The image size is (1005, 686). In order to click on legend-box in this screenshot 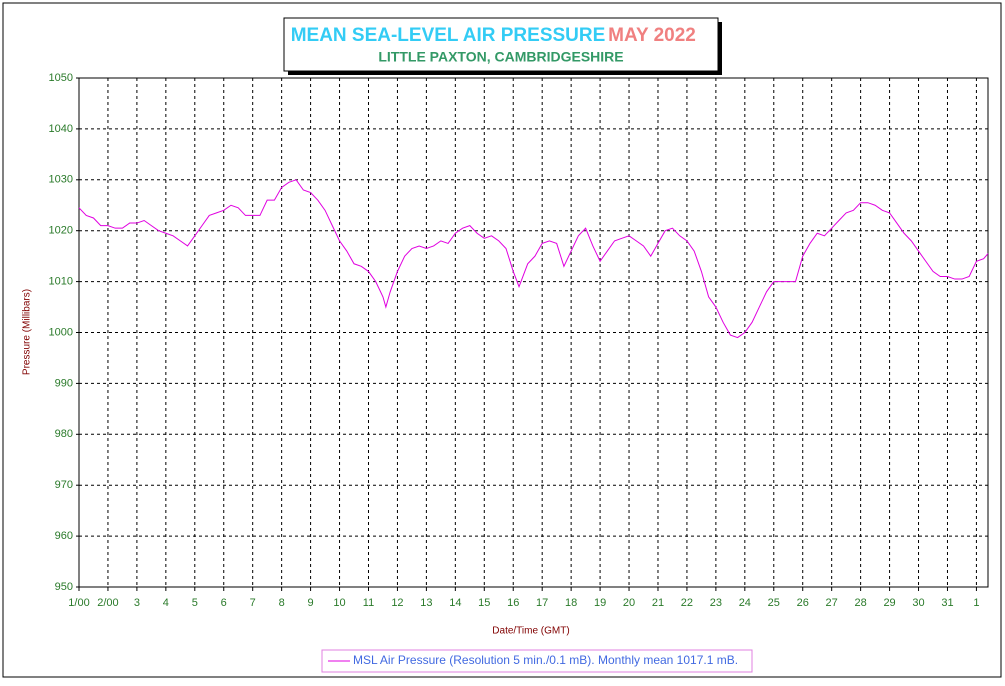, I will do `click(537, 661)`.